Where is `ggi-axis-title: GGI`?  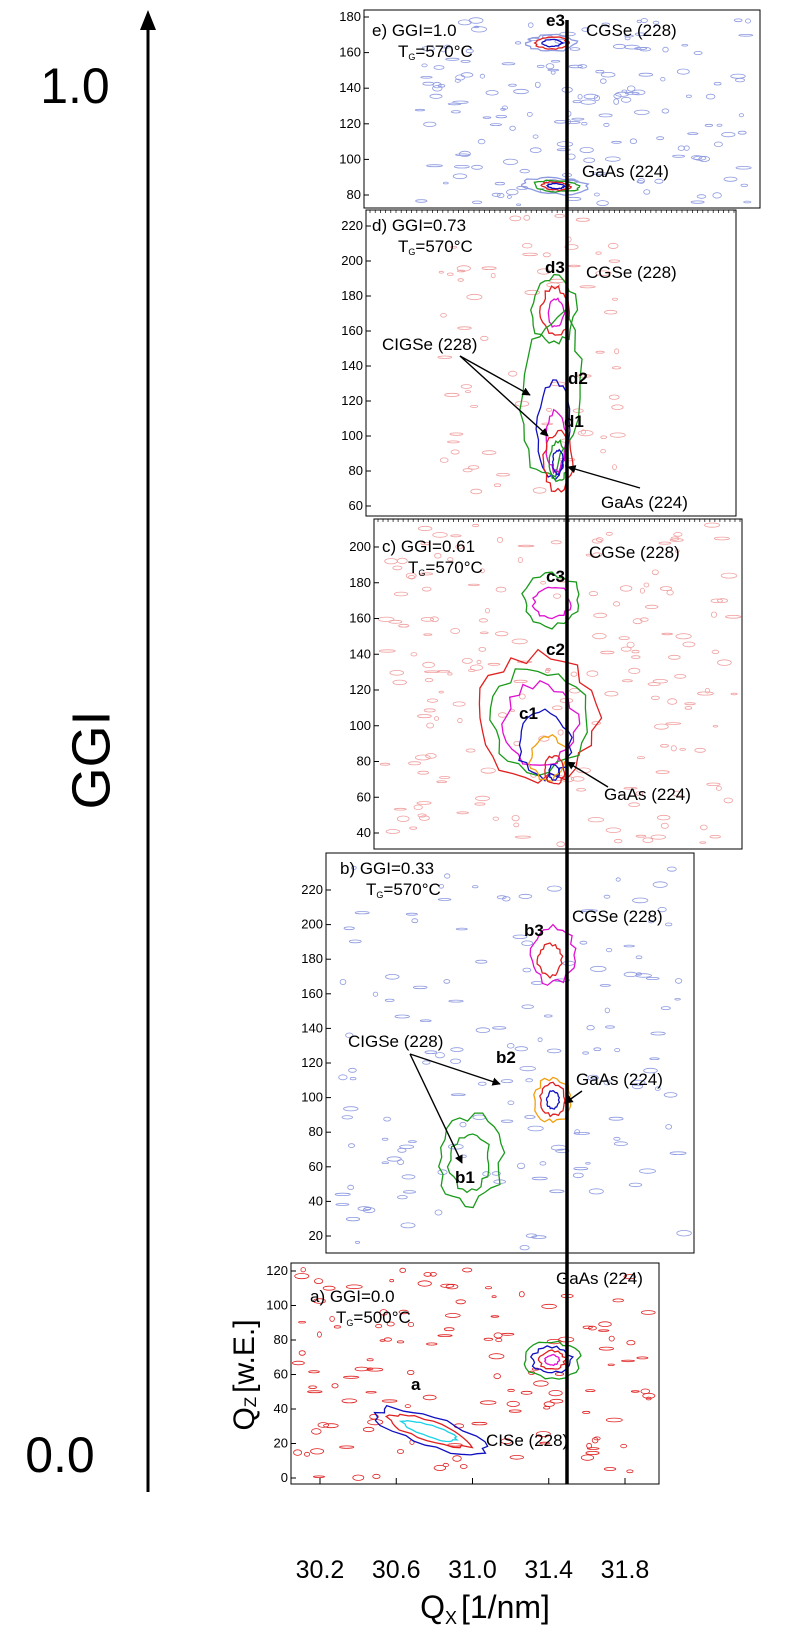 ggi-axis-title: GGI is located at coordinates (91, 759).